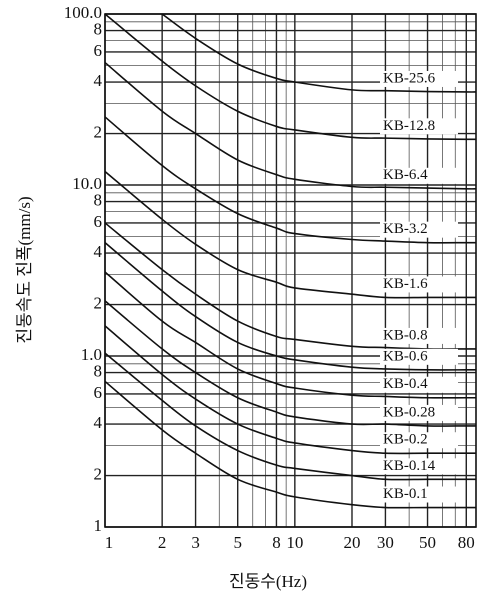  I want to click on x-tick-label: 5, so click(237, 542).